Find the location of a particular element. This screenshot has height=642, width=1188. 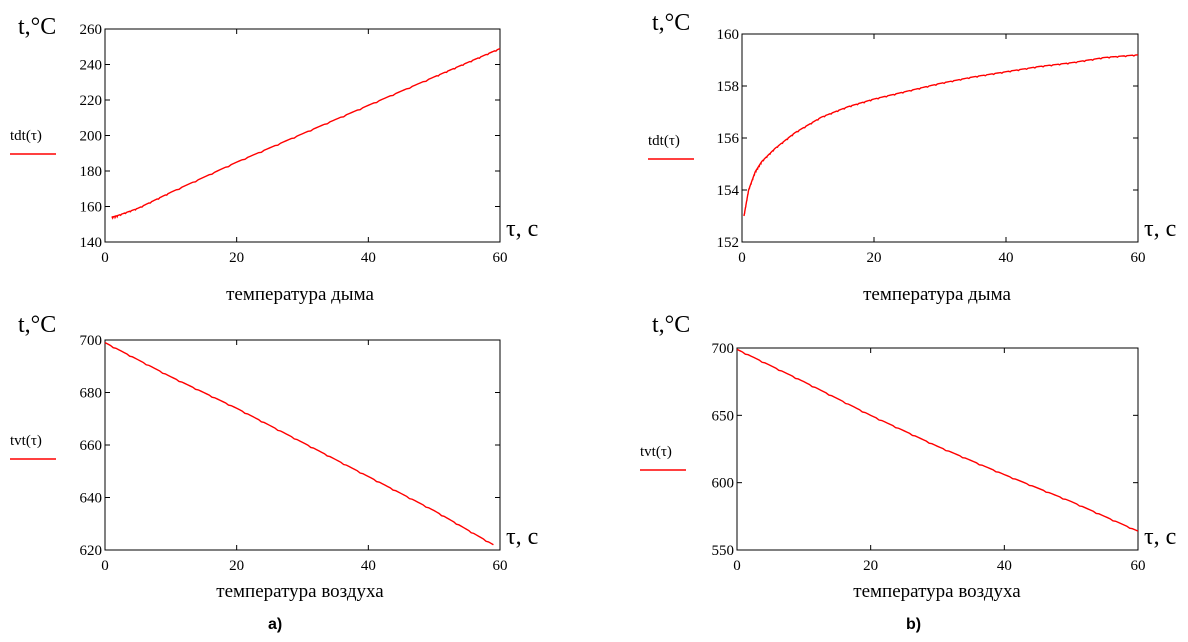

y-tick-label: 158 is located at coordinates (728, 87).